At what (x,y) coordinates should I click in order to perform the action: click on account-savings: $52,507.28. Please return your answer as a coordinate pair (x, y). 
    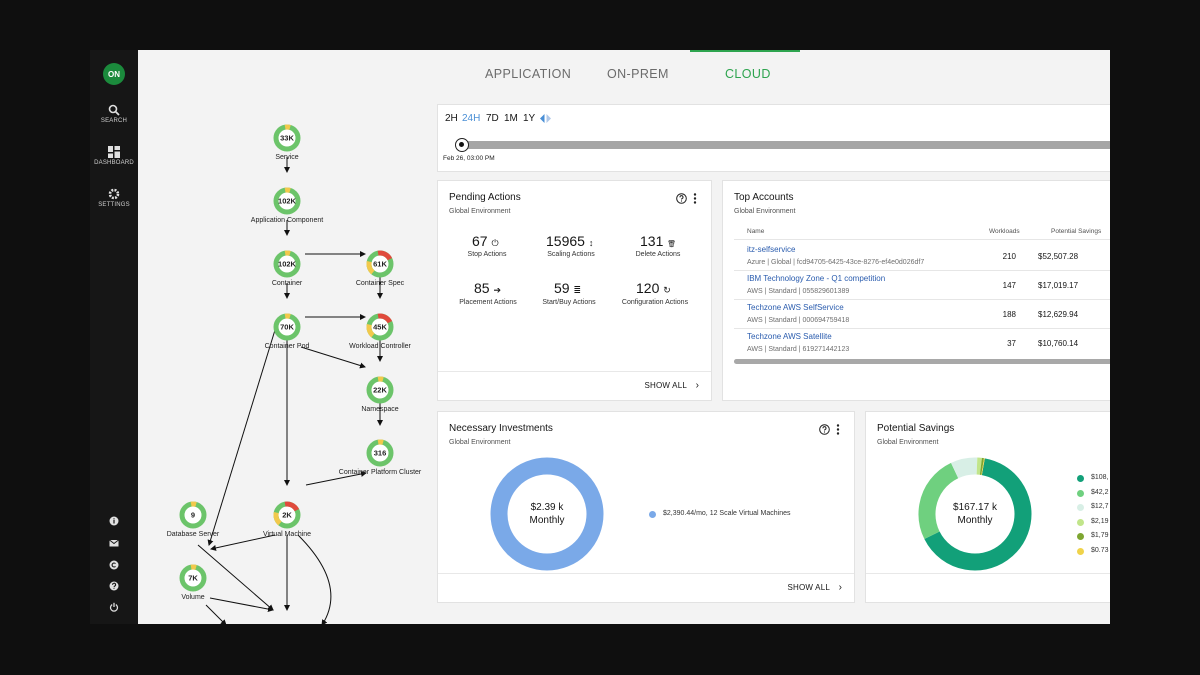
    Looking at the image, I should click on (1058, 256).